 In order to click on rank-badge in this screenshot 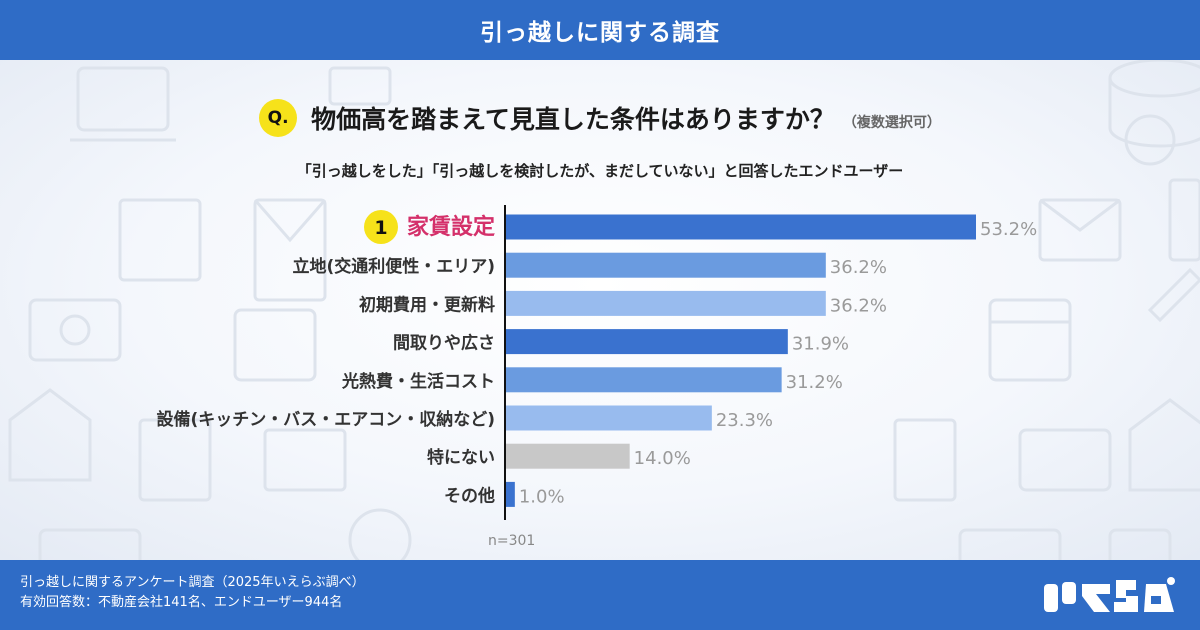, I will do `click(381, 227)`.